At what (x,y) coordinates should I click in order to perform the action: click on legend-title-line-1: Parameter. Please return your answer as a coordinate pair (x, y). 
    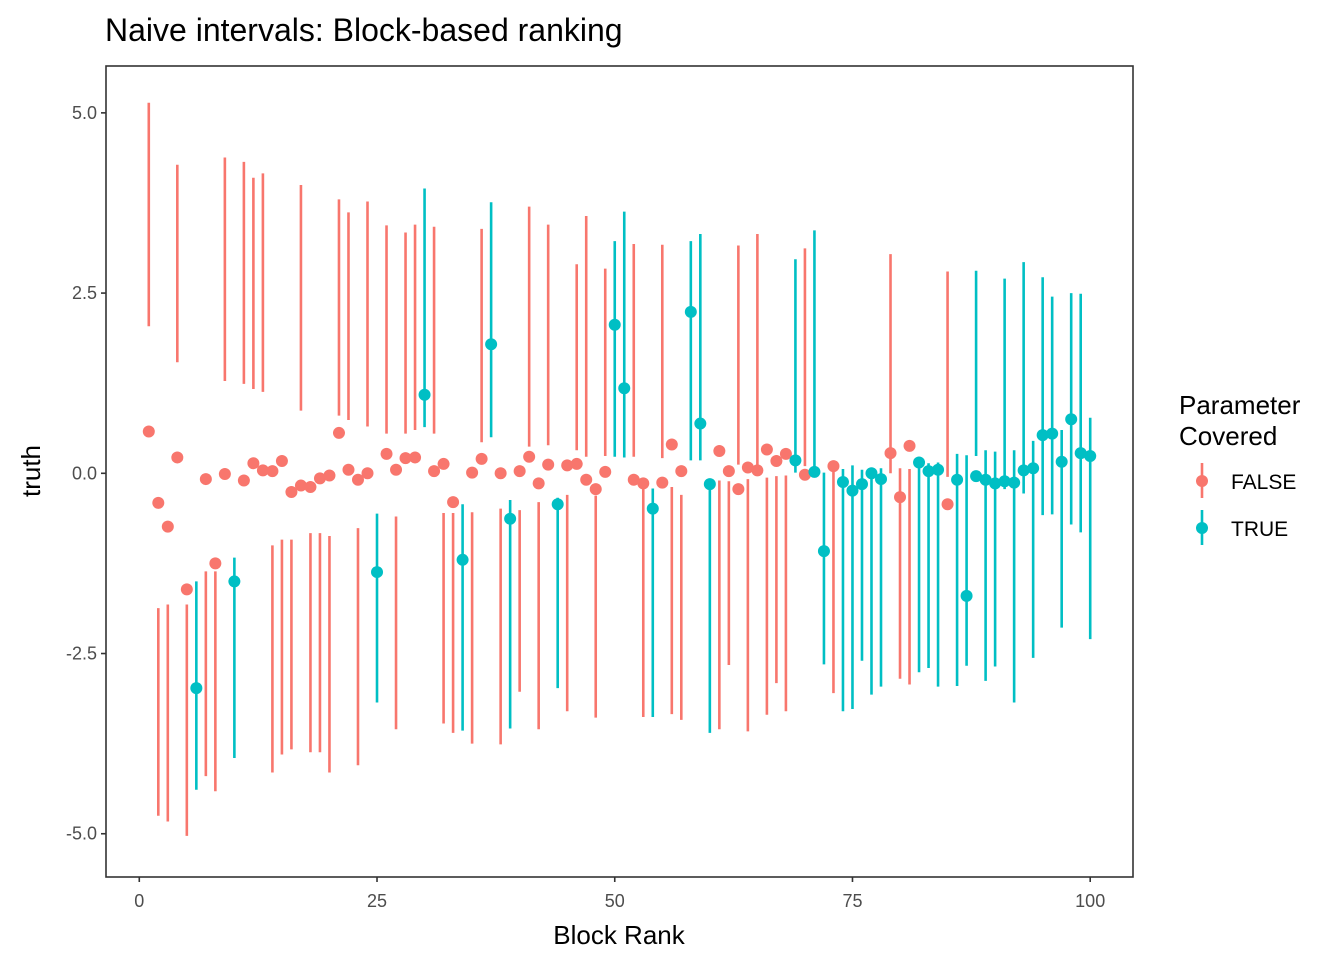
    Looking at the image, I should click on (1240, 405).